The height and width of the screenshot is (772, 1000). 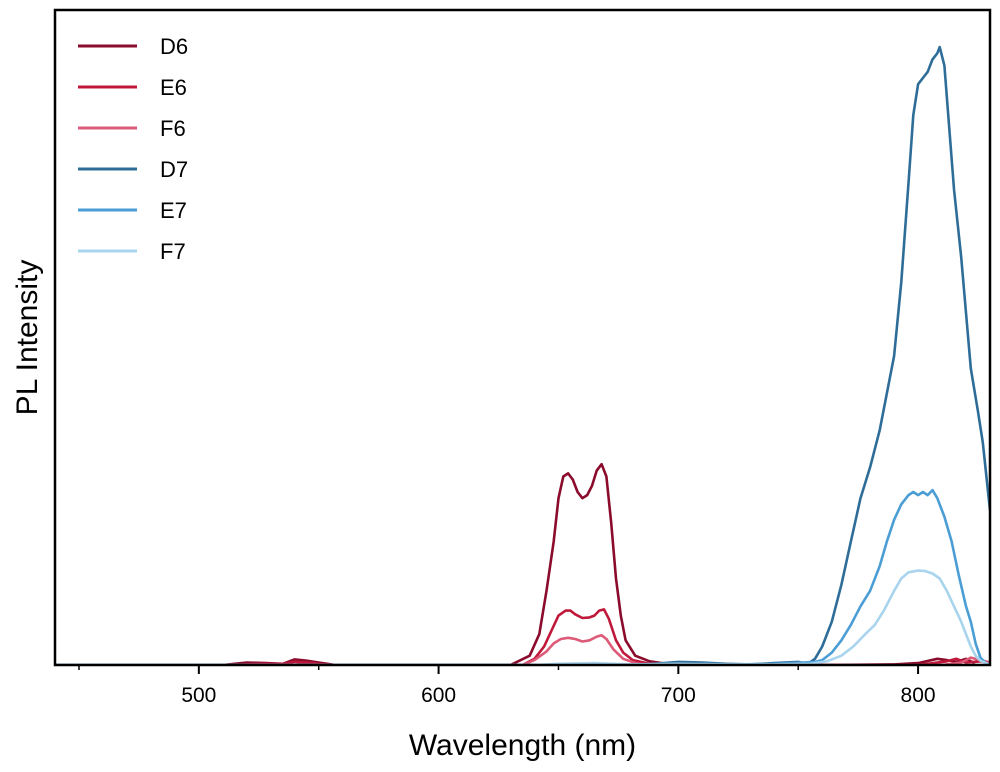 I want to click on series-line-f7, so click(x=522, y=617).